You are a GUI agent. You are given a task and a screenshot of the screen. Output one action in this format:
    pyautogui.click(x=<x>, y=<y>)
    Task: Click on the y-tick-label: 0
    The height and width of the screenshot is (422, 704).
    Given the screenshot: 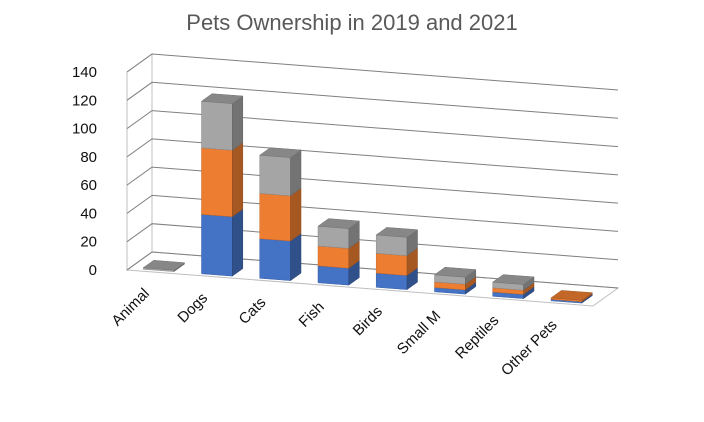 What is the action you would take?
    pyautogui.click(x=93, y=270)
    